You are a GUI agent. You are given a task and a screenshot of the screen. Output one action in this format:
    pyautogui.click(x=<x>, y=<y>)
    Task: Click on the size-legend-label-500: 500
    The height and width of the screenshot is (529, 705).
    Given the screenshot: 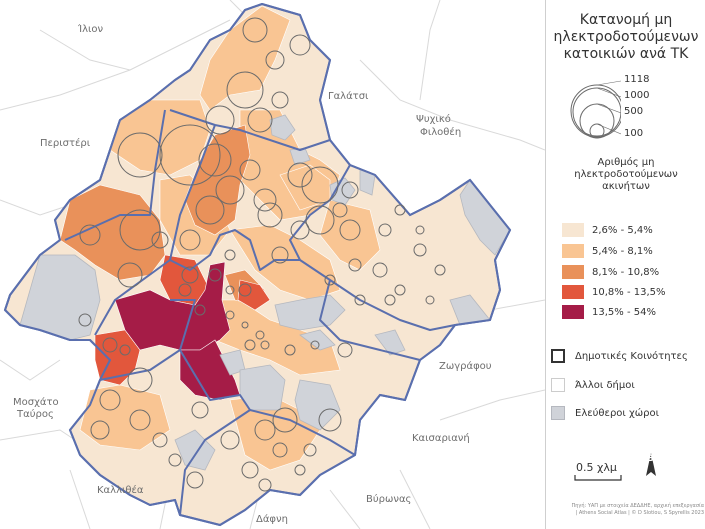 What is the action you would take?
    pyautogui.click(x=634, y=111)
    